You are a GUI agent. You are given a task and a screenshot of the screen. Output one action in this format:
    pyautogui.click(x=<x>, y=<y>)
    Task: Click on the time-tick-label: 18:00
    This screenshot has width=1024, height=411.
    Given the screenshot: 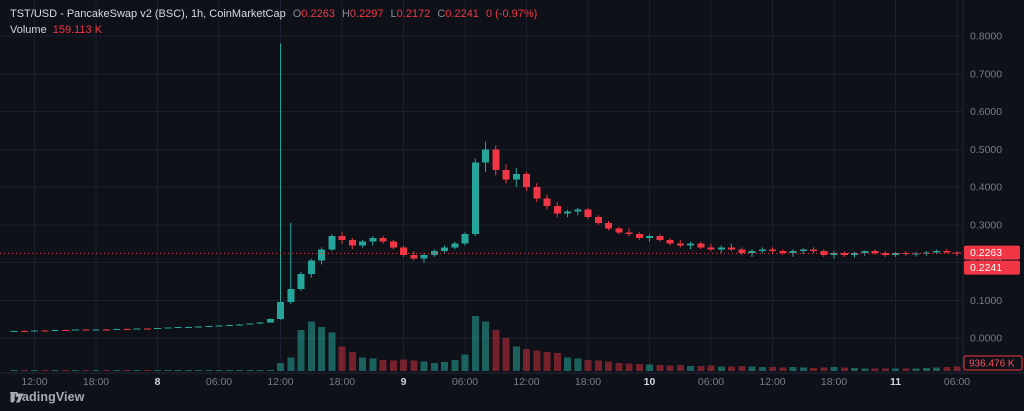 What is the action you would take?
    pyautogui.click(x=834, y=382)
    